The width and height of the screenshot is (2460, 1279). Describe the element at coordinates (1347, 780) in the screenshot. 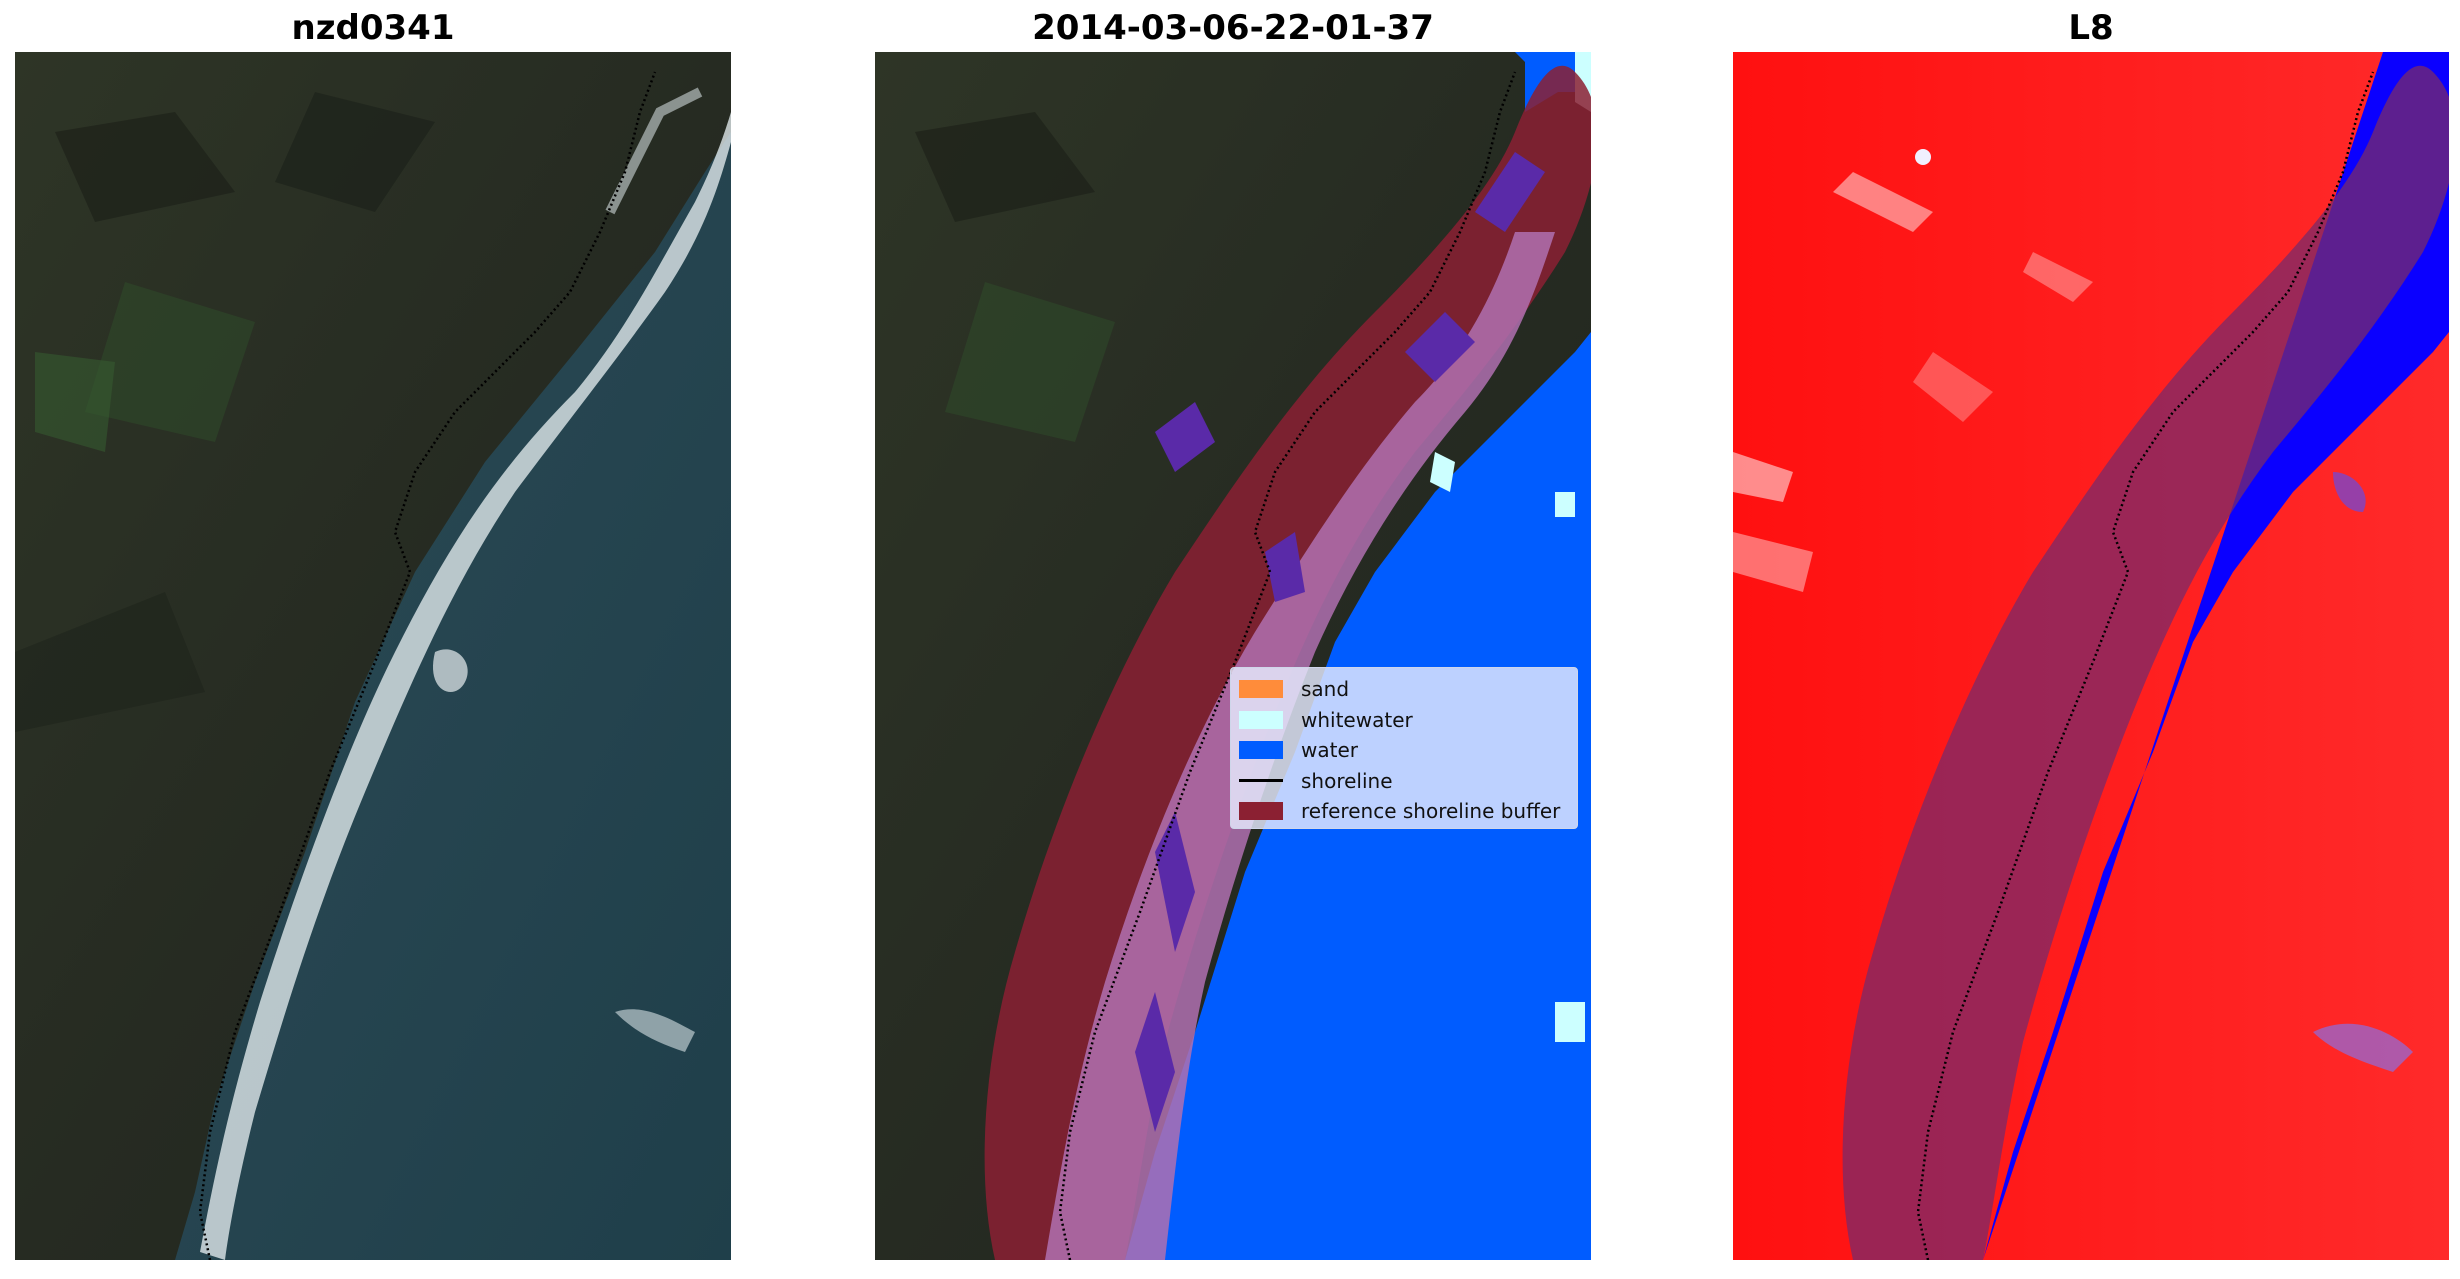

I see `legend-label: shoreline` at that location.